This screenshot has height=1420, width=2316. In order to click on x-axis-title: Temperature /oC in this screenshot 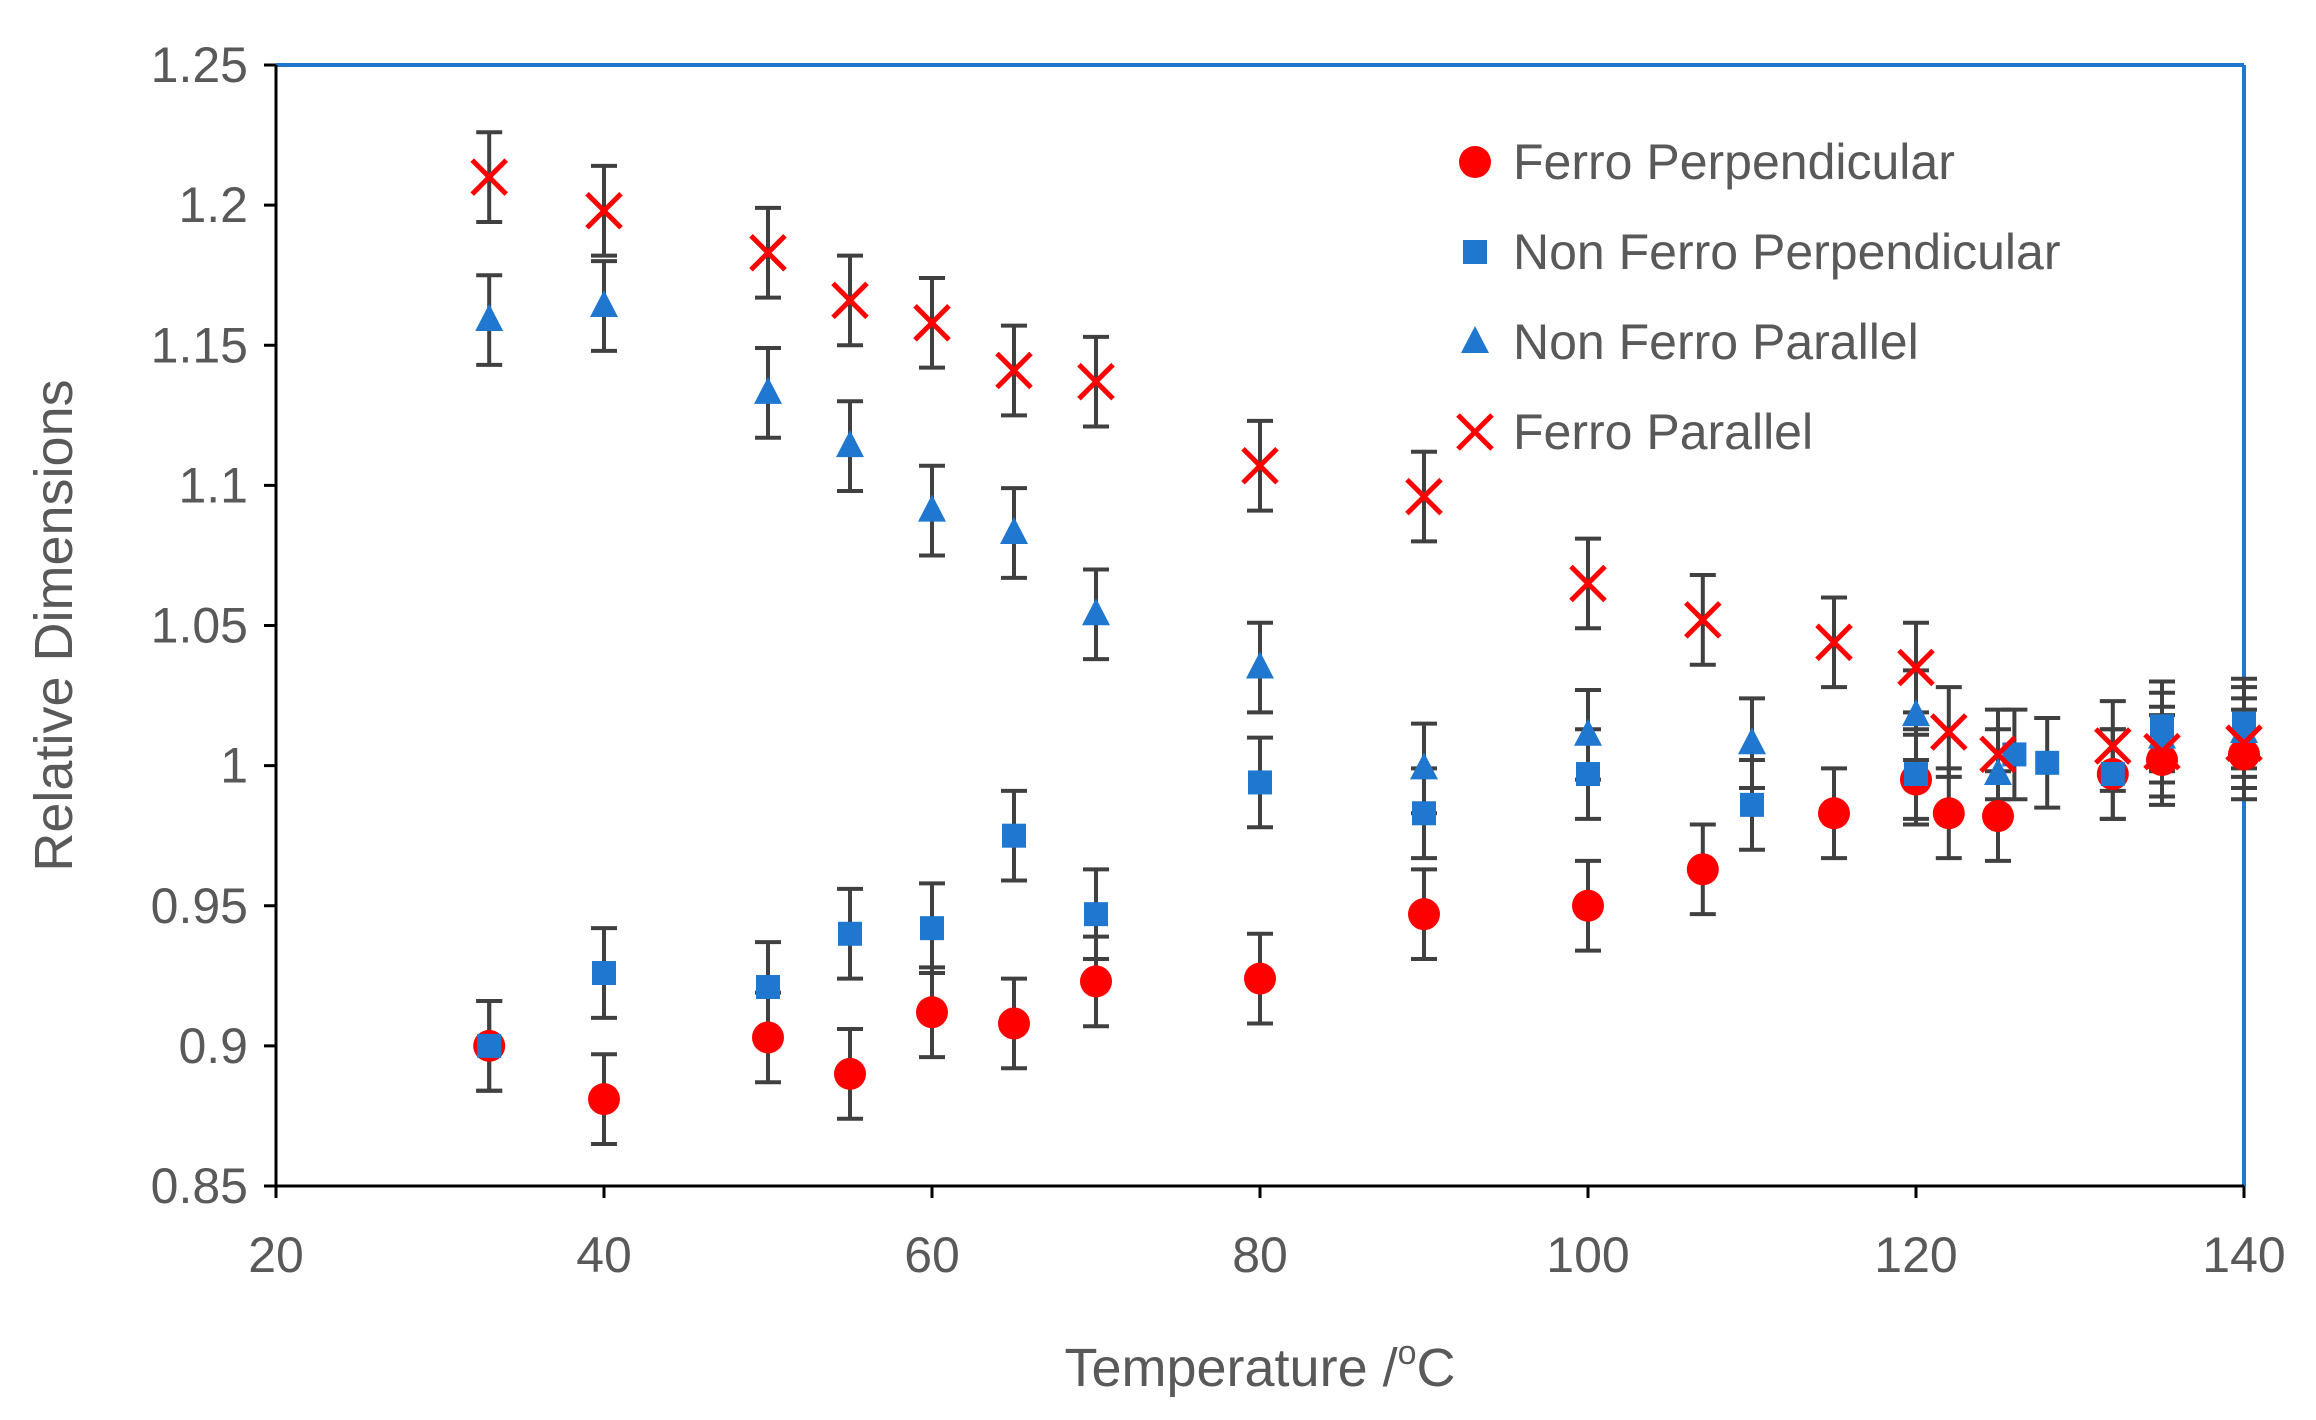, I will do `click(1259, 1366)`.